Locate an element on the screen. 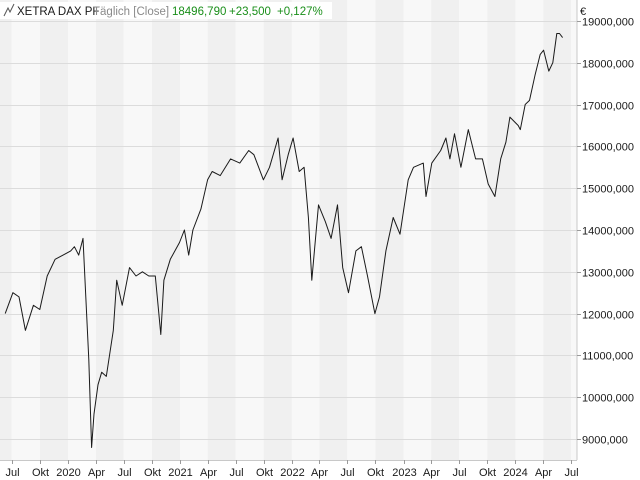 This screenshot has height=480, width=640. change-absolute: +23,500 is located at coordinates (250, 12).